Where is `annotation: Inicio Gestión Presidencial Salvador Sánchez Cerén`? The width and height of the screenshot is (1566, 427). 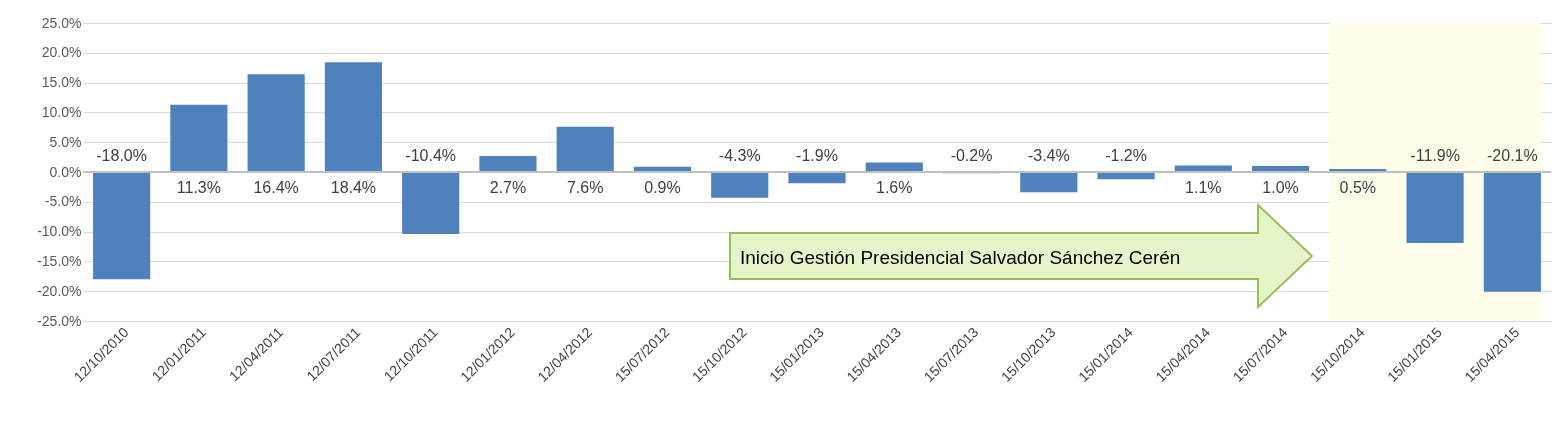
annotation: Inicio Gestión Presidencial Salvador Sánchez Cerén is located at coordinates (960, 257).